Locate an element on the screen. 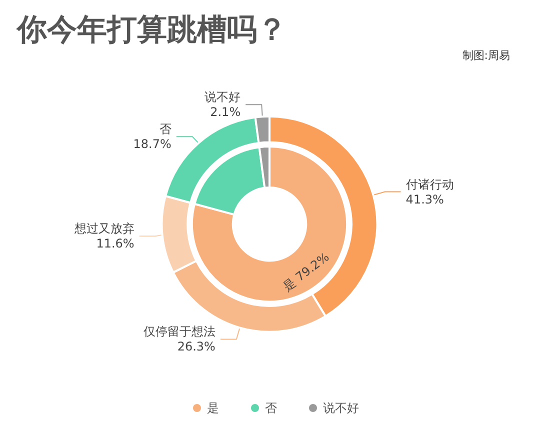 The height and width of the screenshot is (431, 550). chart-title: 你今年打算跳槽吗？ is located at coordinates (151, 30).